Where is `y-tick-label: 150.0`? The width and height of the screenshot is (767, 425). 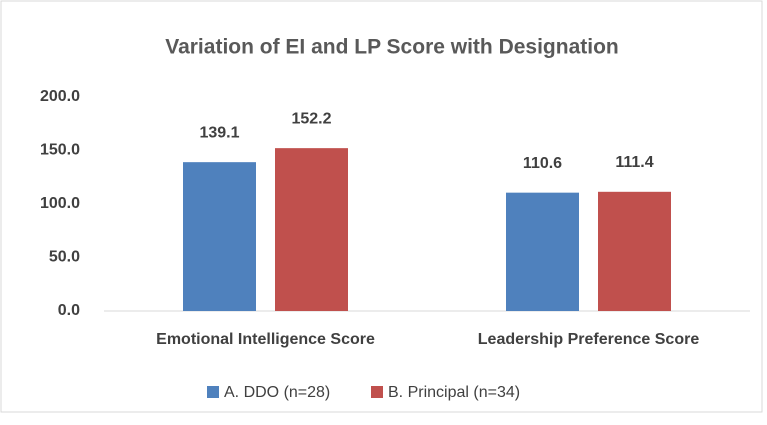 y-tick-label: 150.0 is located at coordinates (60, 150).